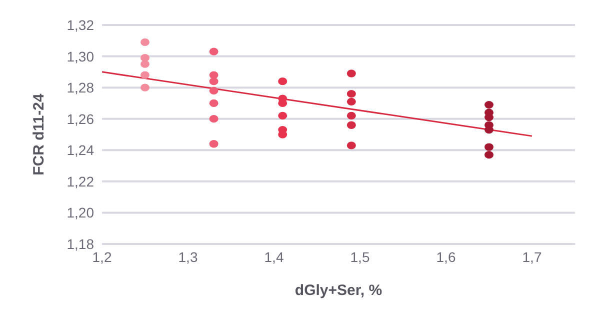 The width and height of the screenshot is (600, 309). I want to click on y-tick-label: 1,22, so click(80, 181).